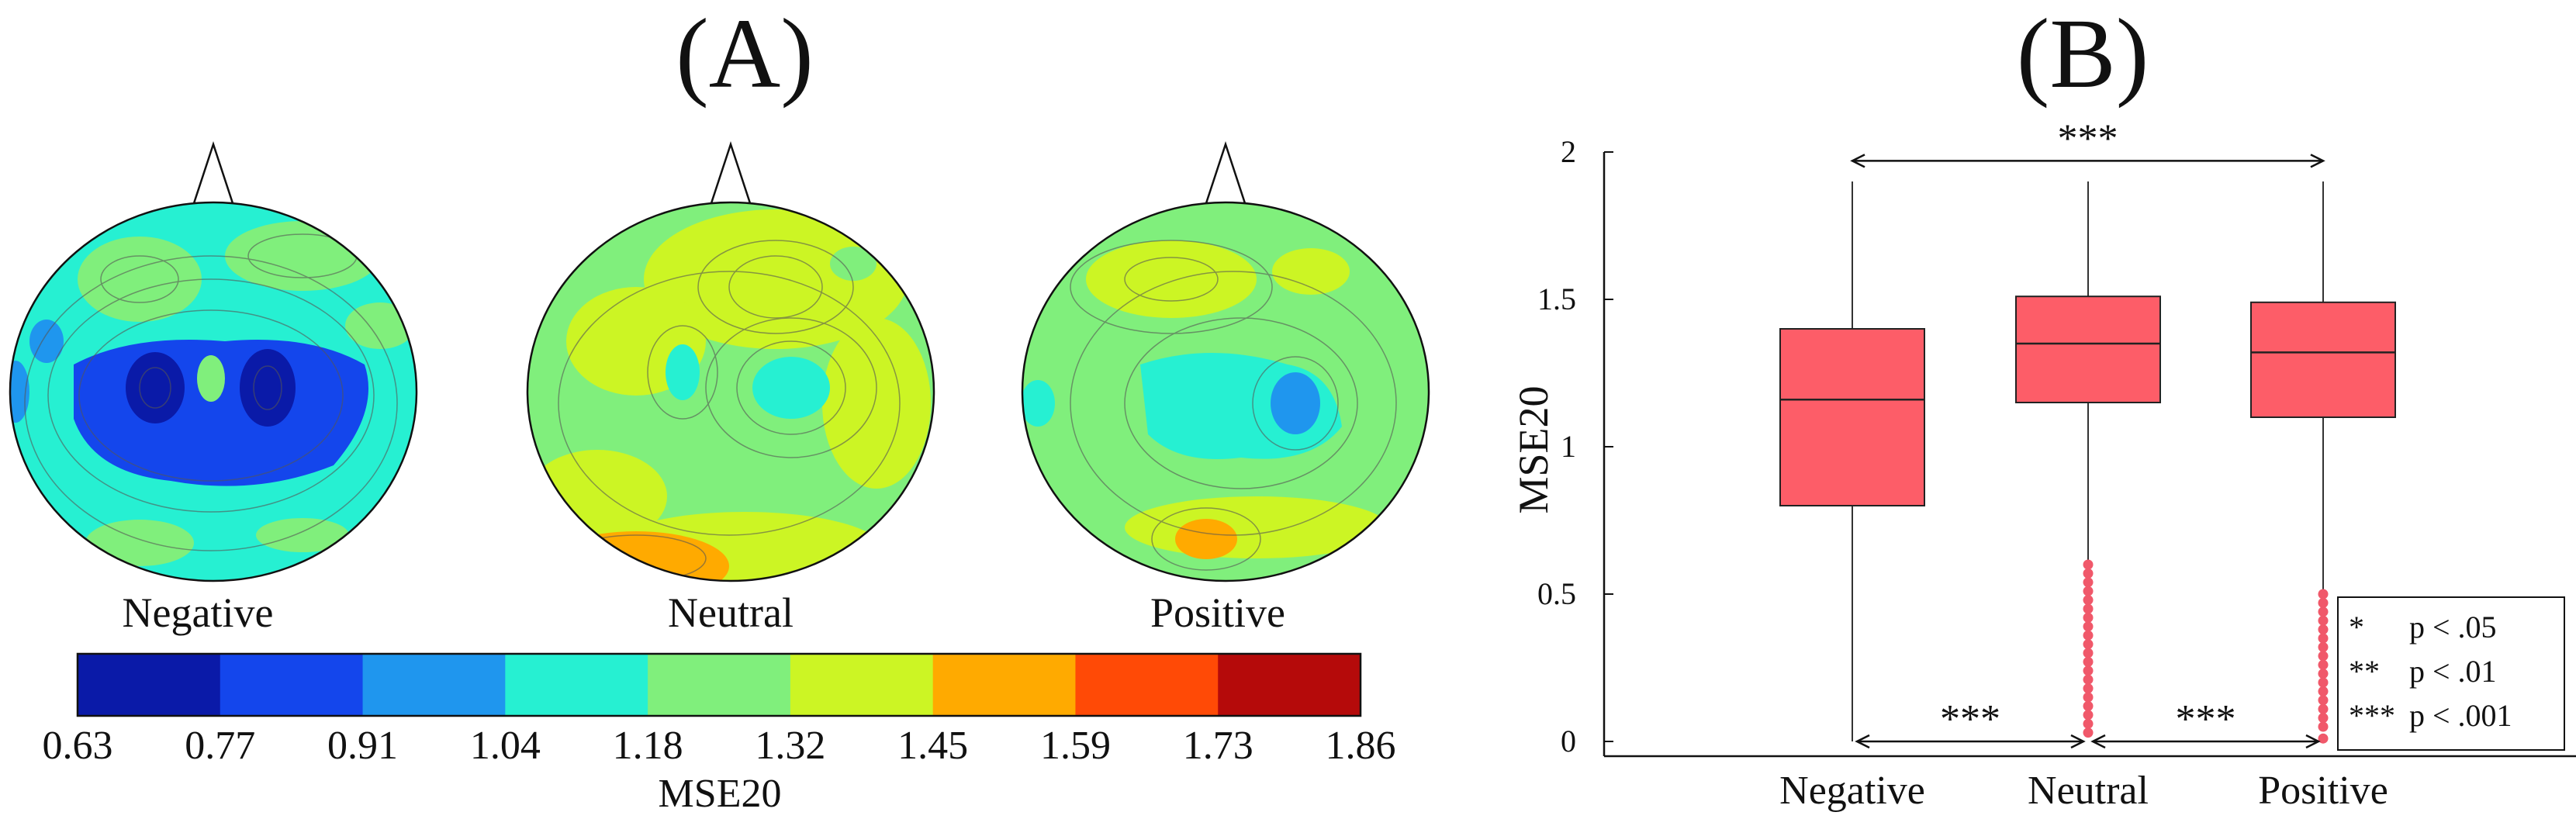  Describe the element at coordinates (2364, 671) in the screenshot. I see `legend-stars: **` at that location.